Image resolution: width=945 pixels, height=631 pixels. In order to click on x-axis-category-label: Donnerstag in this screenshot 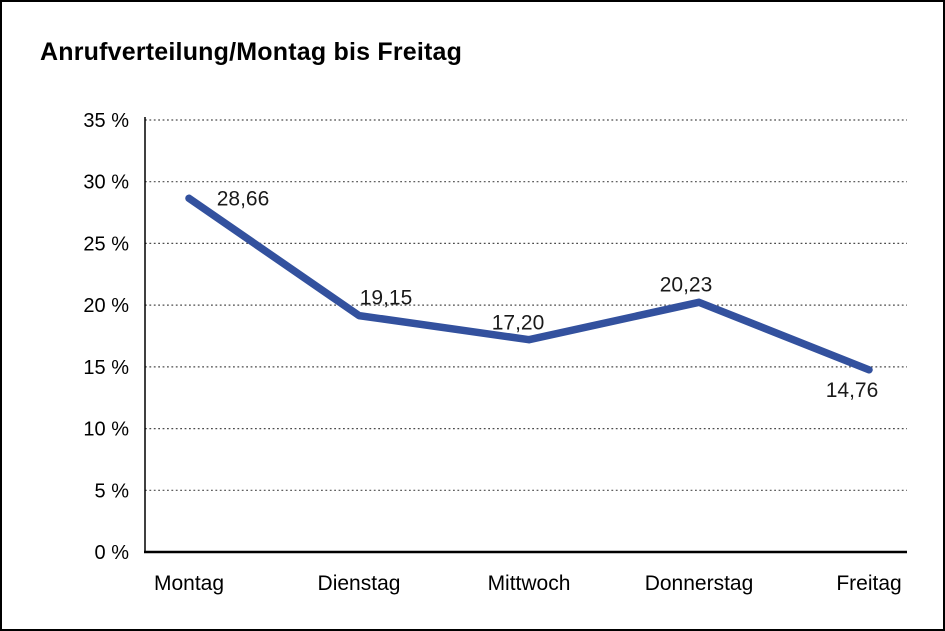, I will do `click(699, 583)`.